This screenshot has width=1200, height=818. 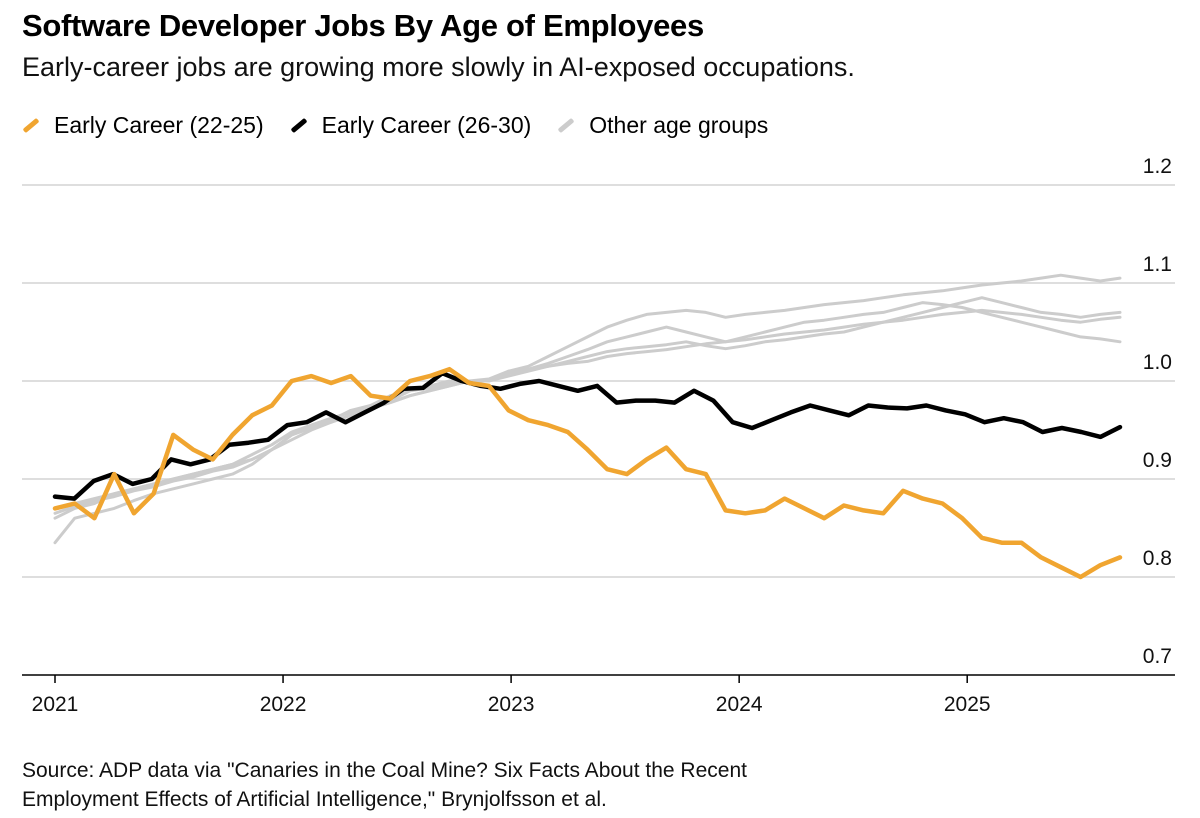 What do you see at coordinates (1157, 656) in the screenshot?
I see `y-tick-label: 0.7` at bounding box center [1157, 656].